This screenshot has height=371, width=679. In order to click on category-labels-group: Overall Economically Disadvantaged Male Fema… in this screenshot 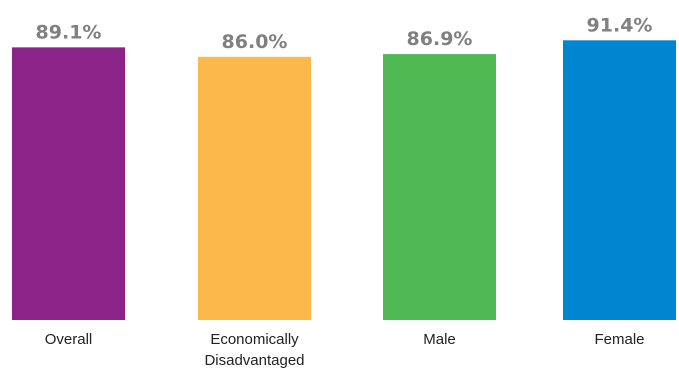, I will do `click(345, 350)`.